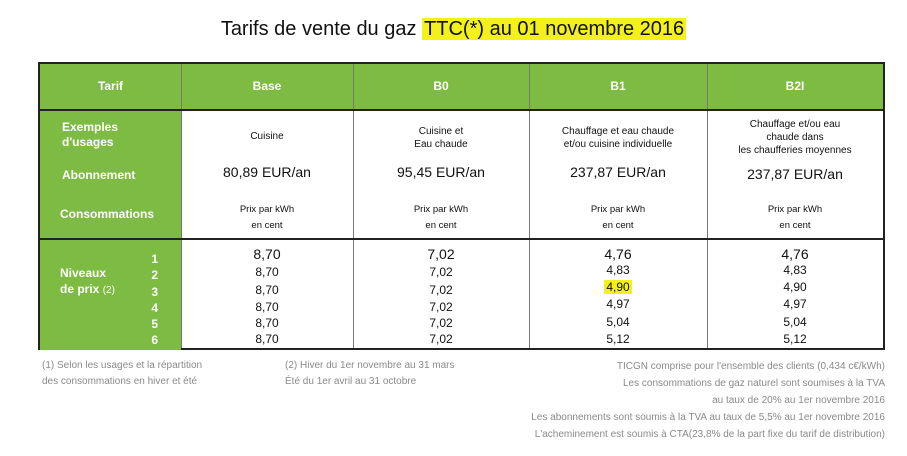 Image resolution: width=907 pixels, height=456 pixels. I want to click on usage-line: chaude dans, so click(795, 137).